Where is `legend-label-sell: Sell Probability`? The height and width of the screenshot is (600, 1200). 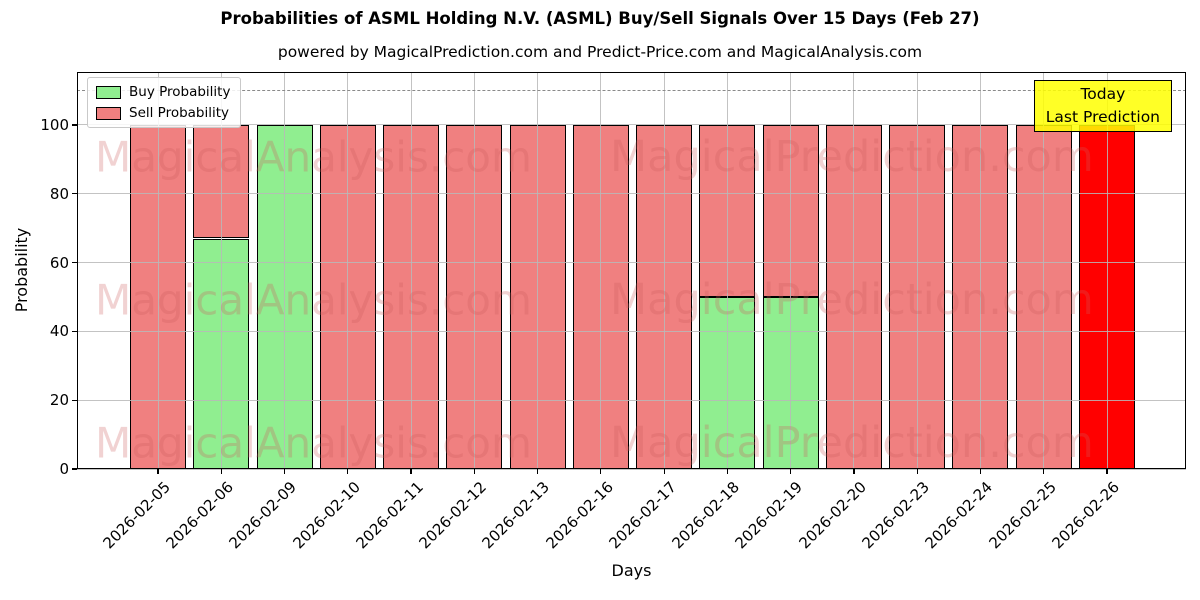 legend-label-sell: Sell Probability is located at coordinates (179, 113).